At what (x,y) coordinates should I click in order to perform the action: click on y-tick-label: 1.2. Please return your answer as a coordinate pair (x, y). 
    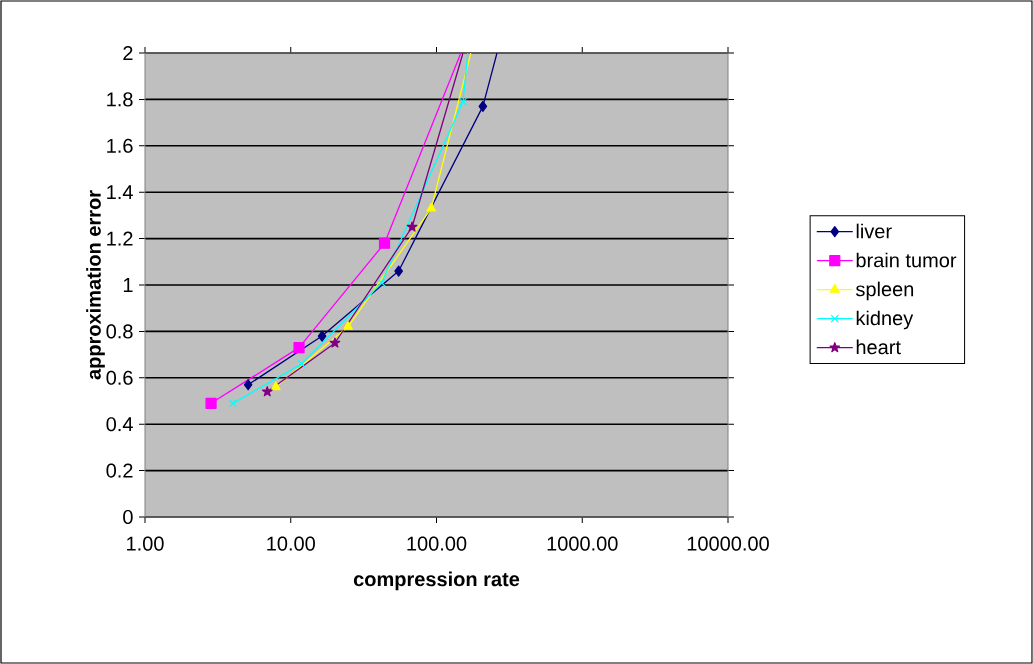
    Looking at the image, I should click on (120, 238).